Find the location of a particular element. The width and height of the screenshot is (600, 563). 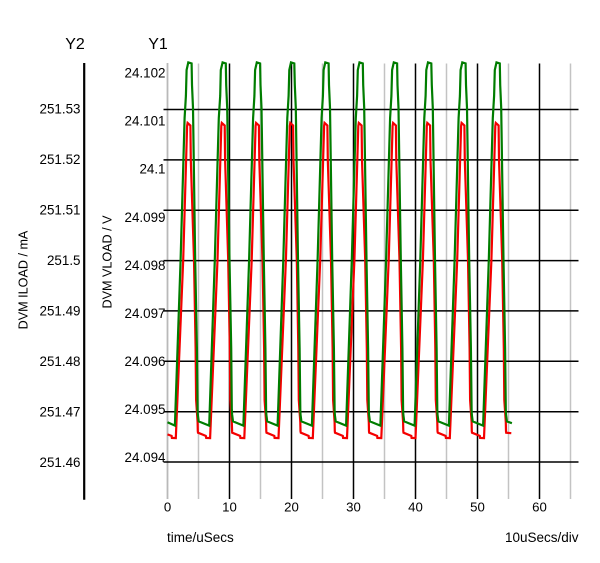

svg-text: 20 is located at coordinates (291, 507).